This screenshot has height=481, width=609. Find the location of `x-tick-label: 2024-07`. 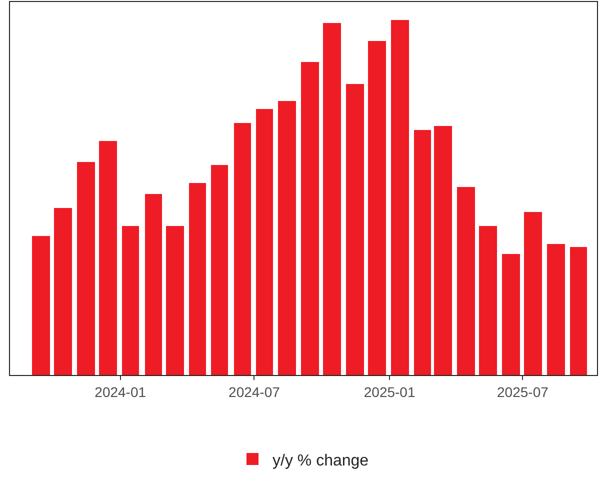

x-tick-label: 2024-07 is located at coordinates (254, 392).